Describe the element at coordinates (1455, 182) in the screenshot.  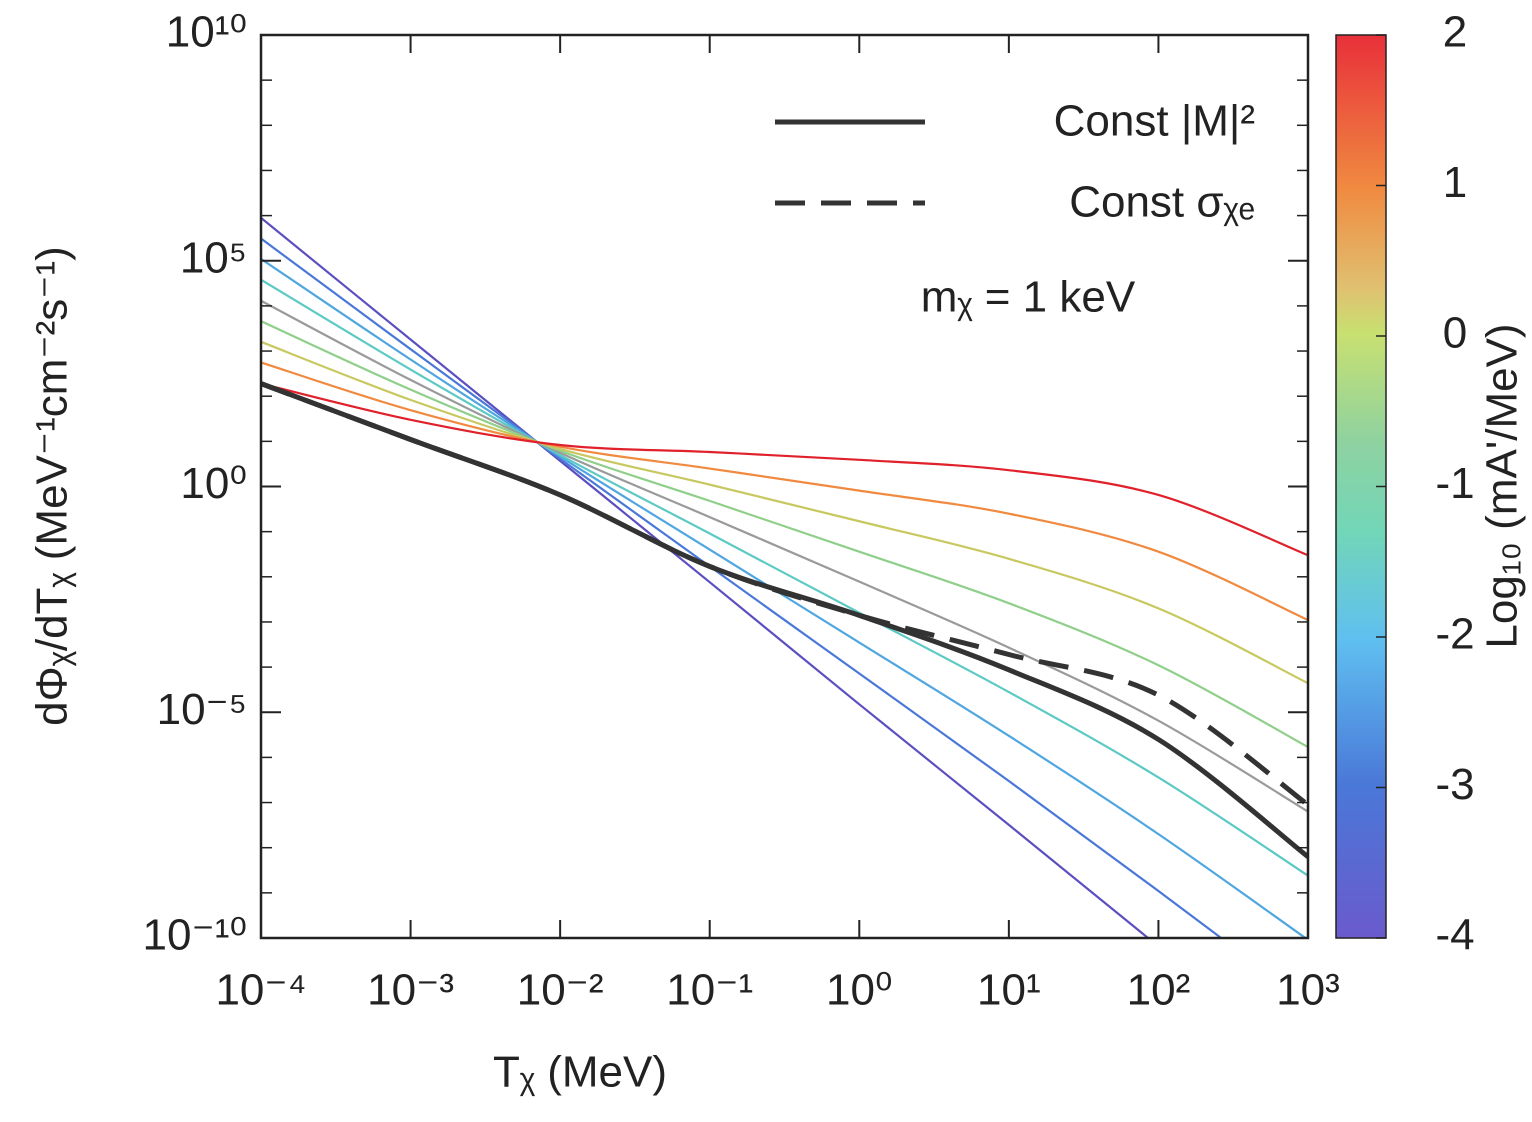
I see `colorbar-tick-label: 1` at that location.